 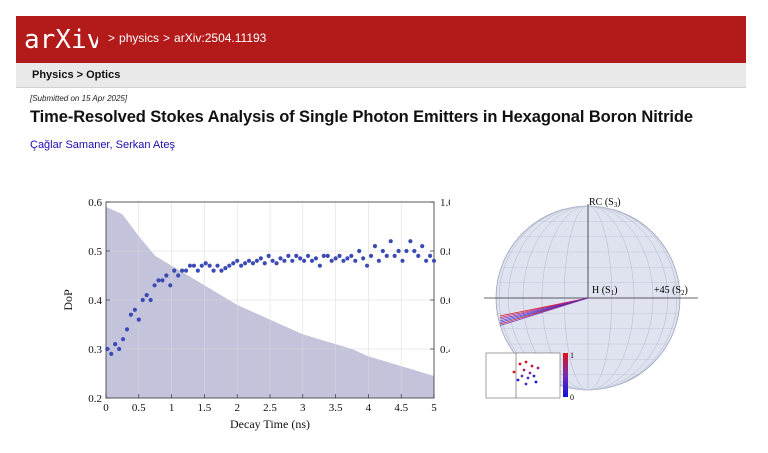 What do you see at coordinates (95, 252) in the screenshot?
I see `y-tick-label: 0.5` at bounding box center [95, 252].